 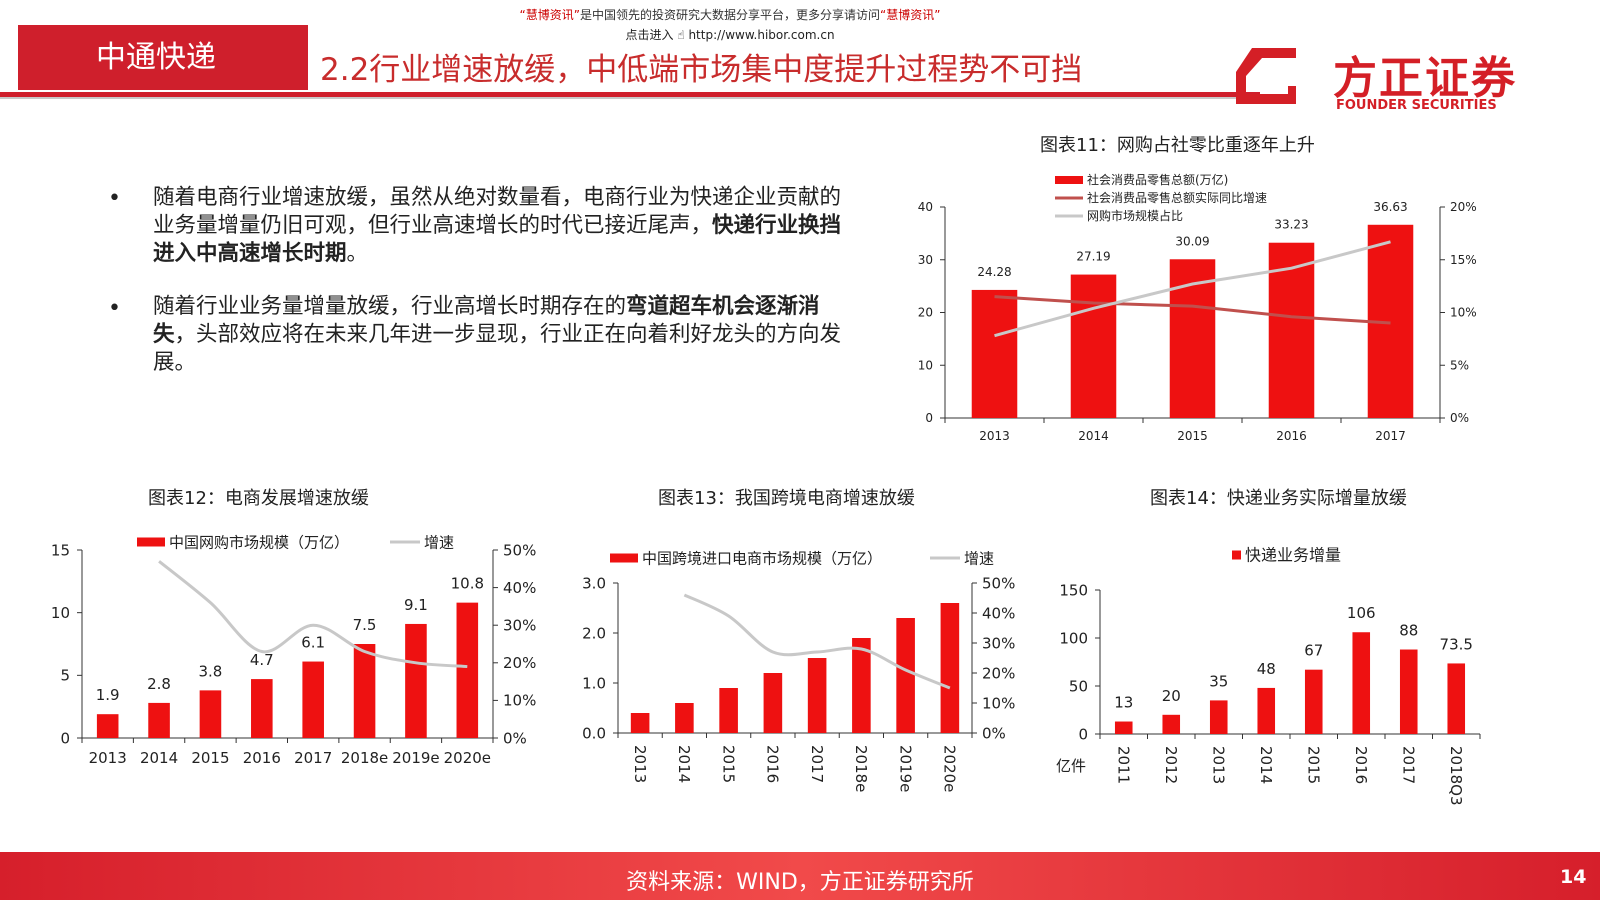 What do you see at coordinates (800, 876) in the screenshot?
I see `footer-bar` at bounding box center [800, 876].